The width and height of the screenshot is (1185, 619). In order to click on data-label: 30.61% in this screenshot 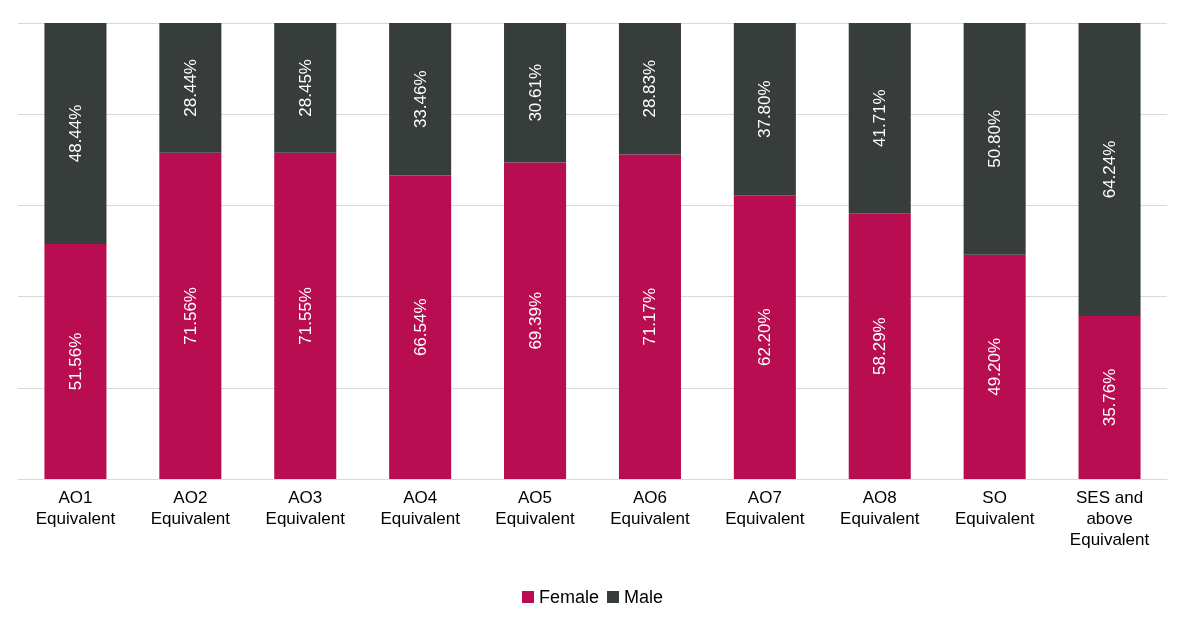, I will do `click(535, 92)`.